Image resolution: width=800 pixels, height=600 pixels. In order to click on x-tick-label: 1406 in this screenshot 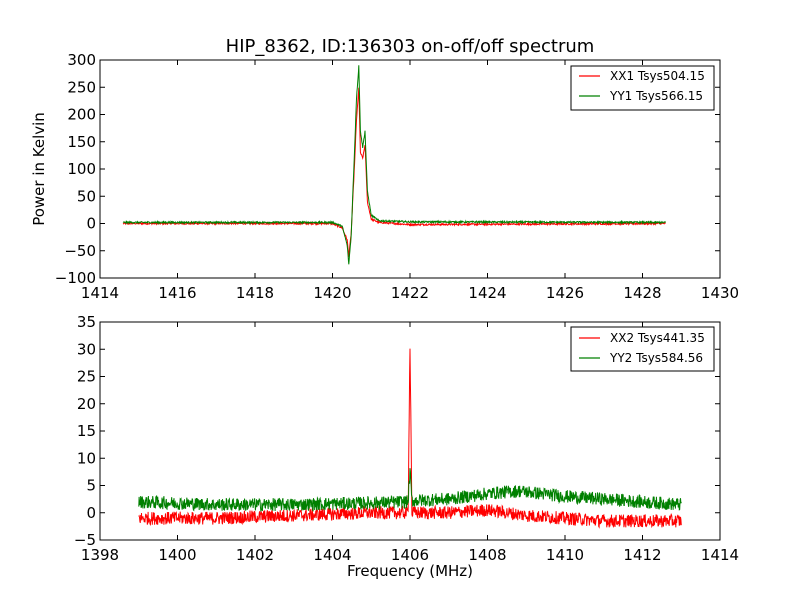, I will do `click(410, 555)`.